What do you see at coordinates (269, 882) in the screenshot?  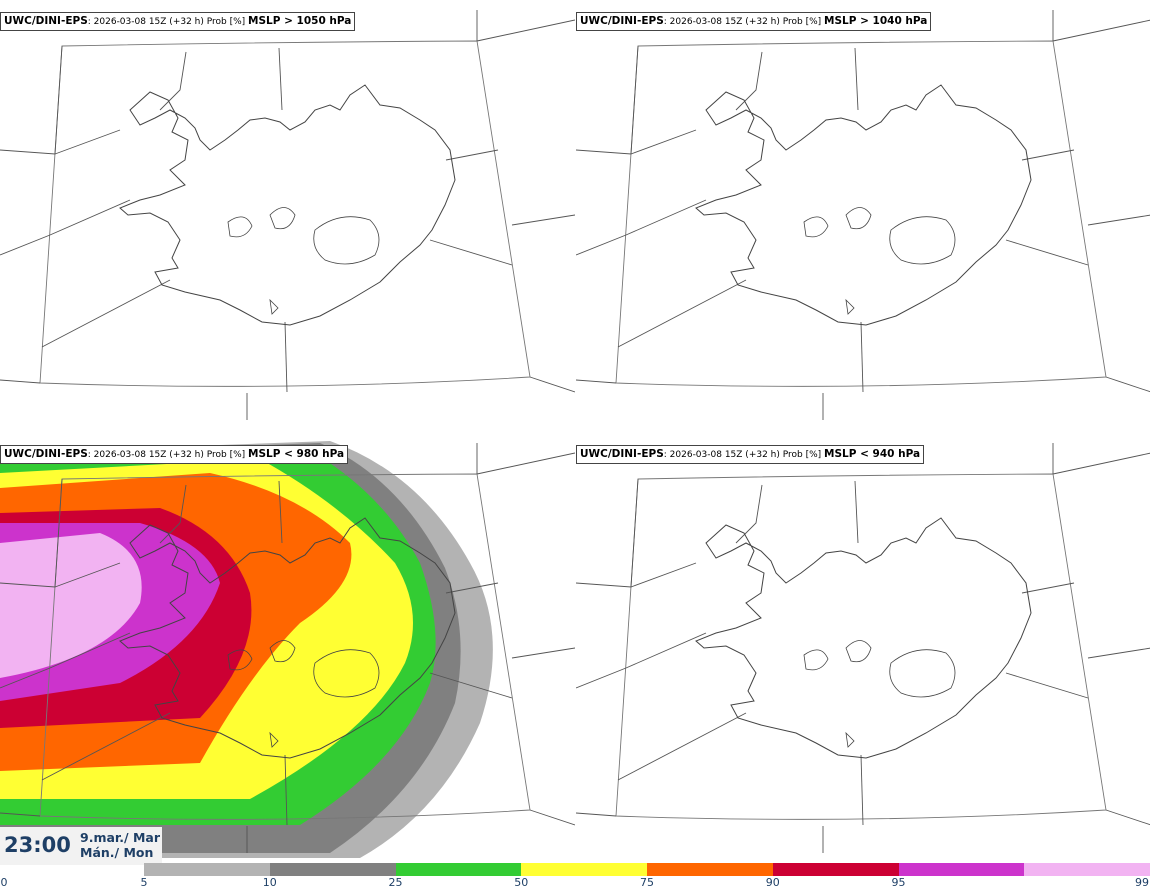 I see `colorbar-tick-label: 10` at bounding box center [269, 882].